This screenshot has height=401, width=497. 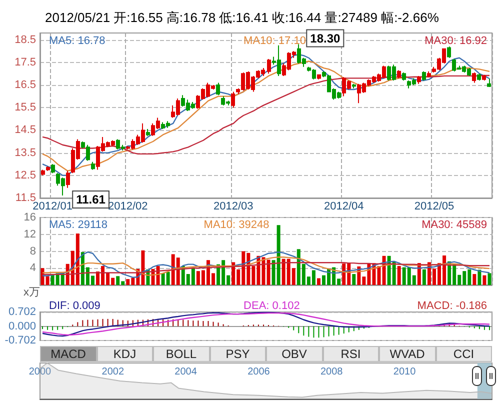 What do you see at coordinates (272, 306) in the screenshot?
I see `series-label: DEA: 0.102` at bounding box center [272, 306].